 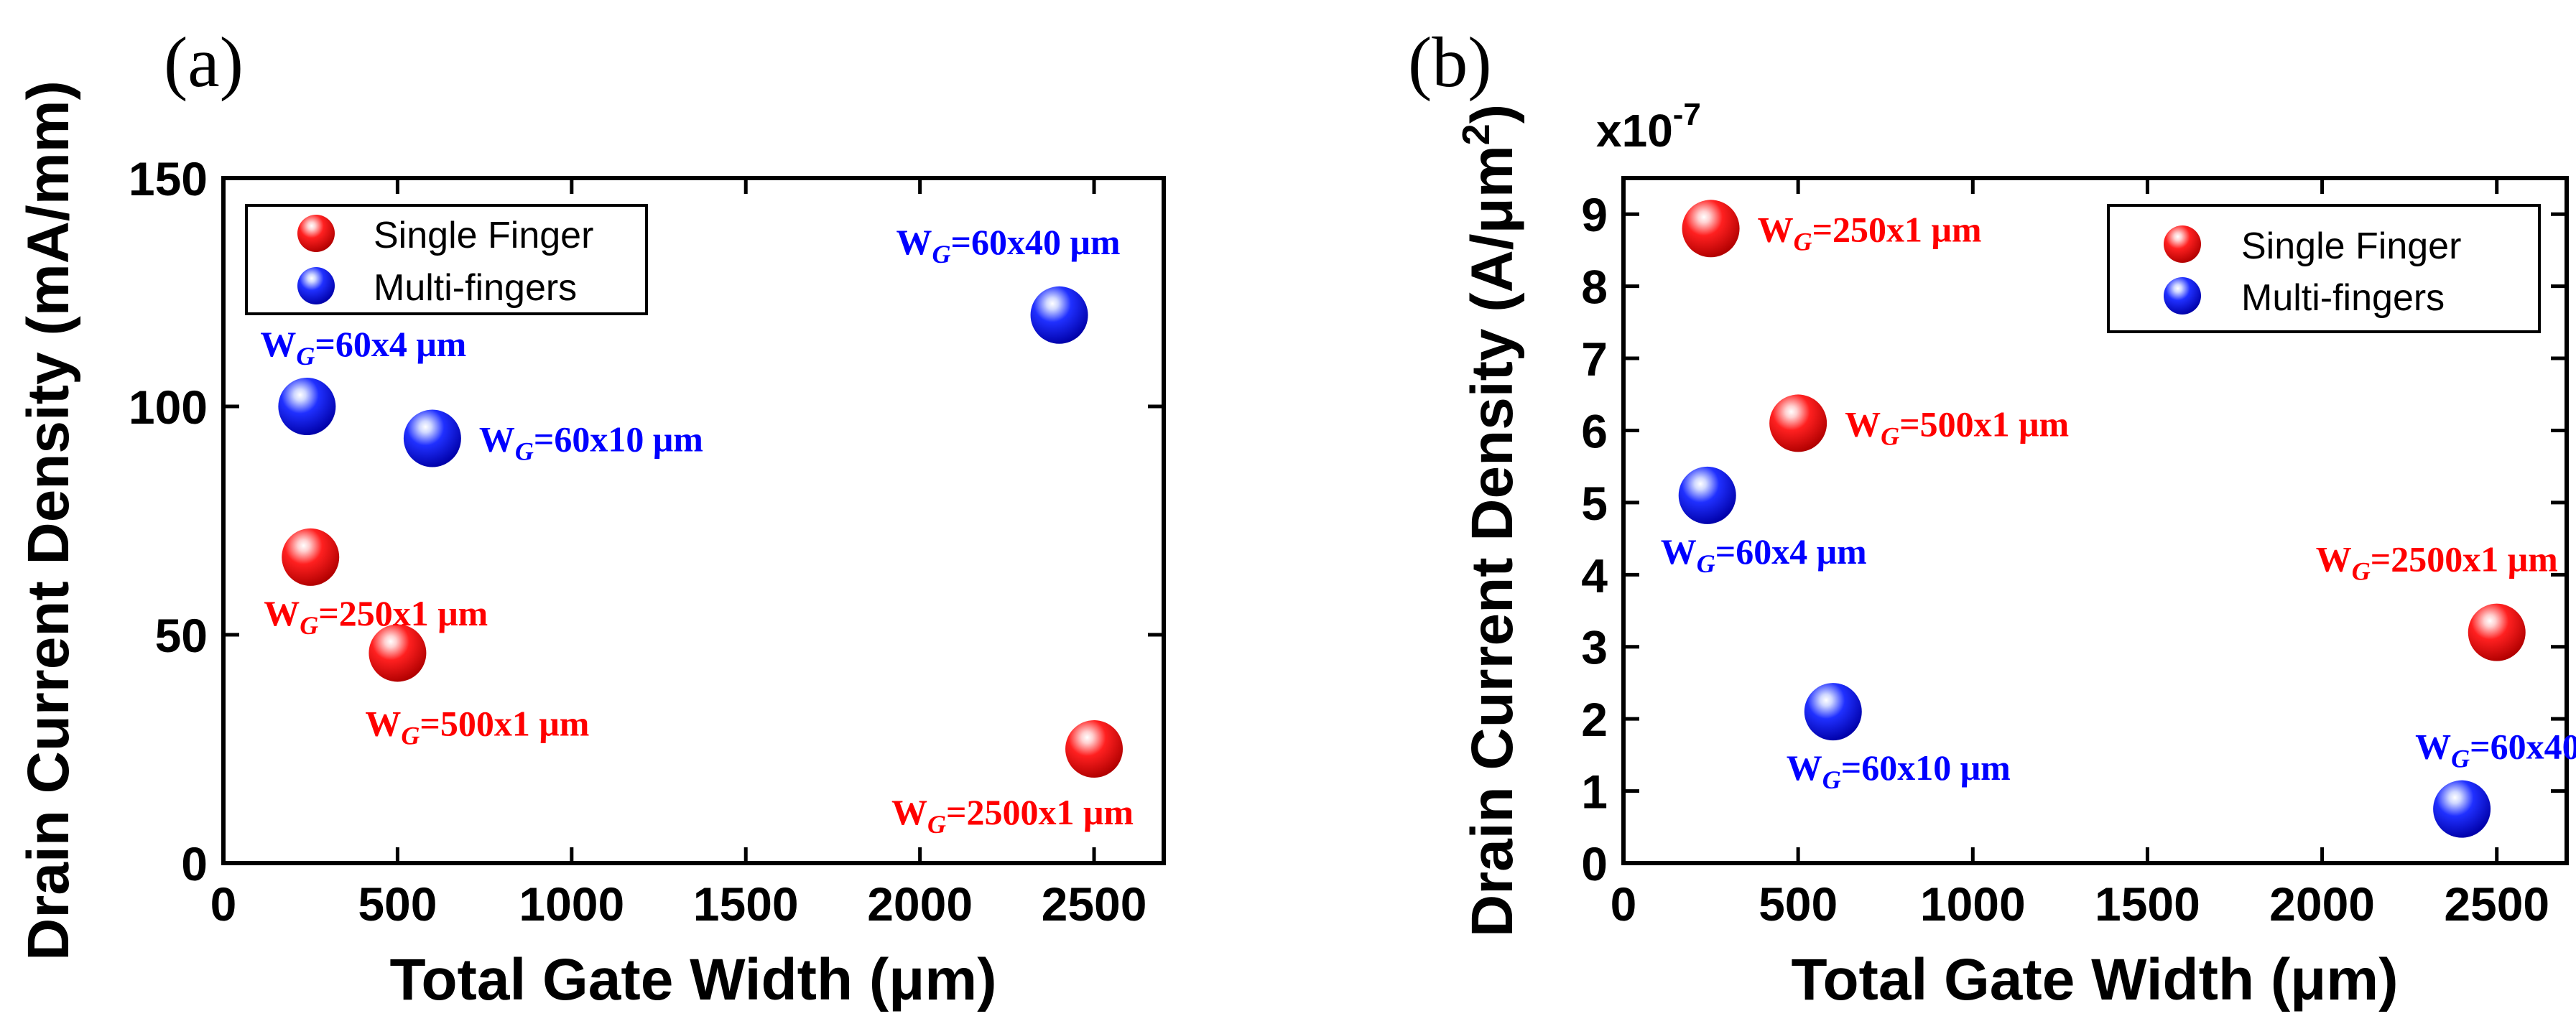 What do you see at coordinates (204, 62) in the screenshot?
I see `panel-a-label: (a)` at bounding box center [204, 62].